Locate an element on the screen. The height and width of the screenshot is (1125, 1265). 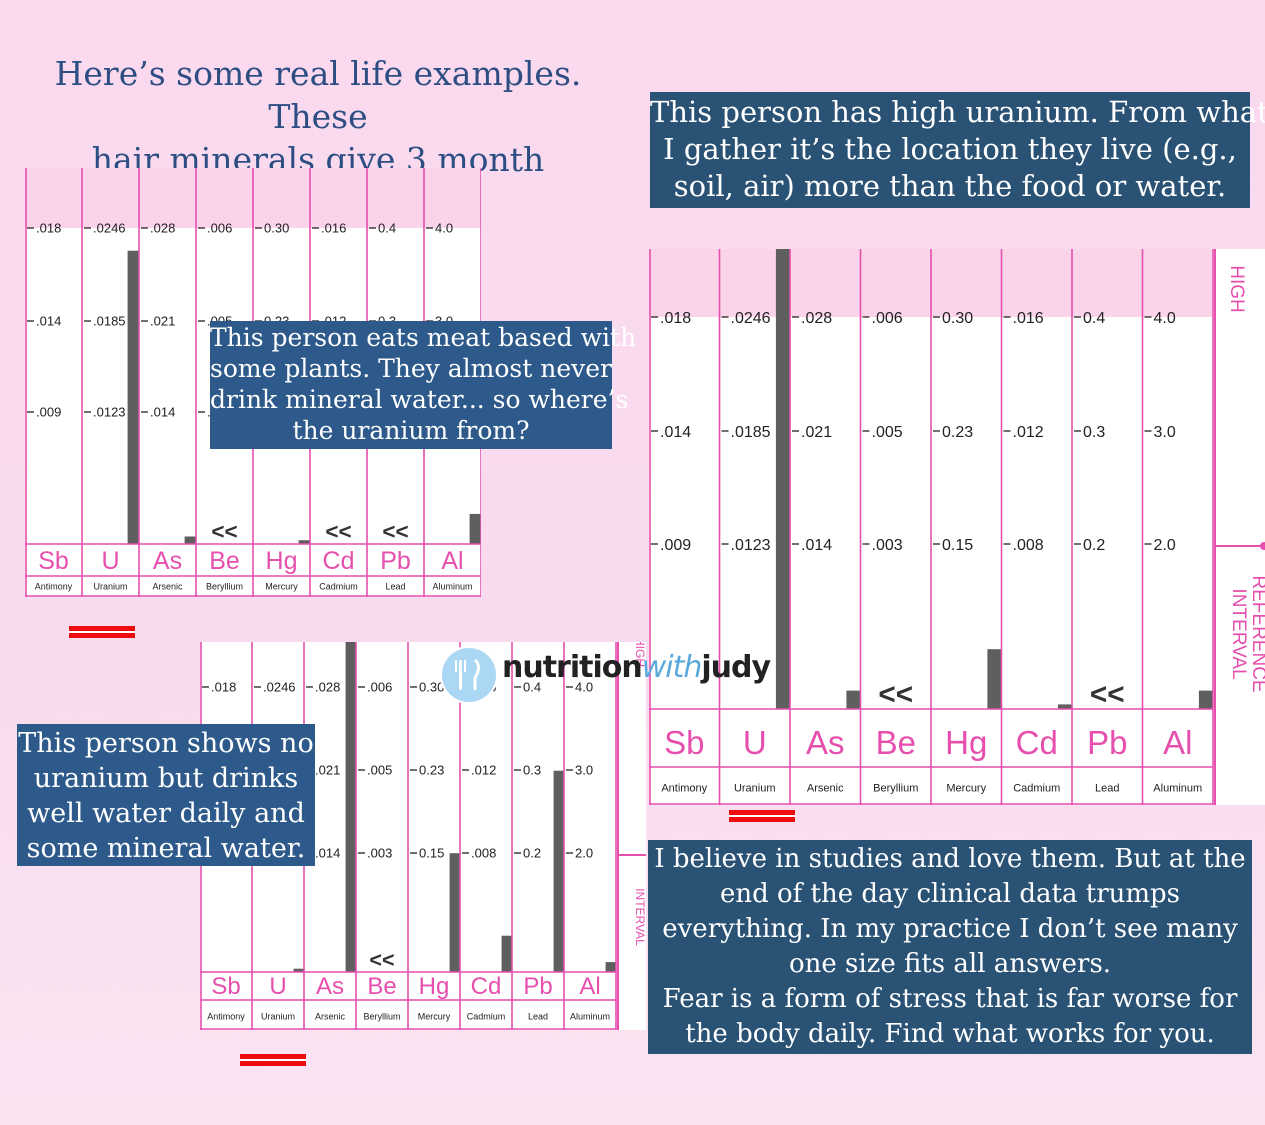
tick-label: 4.0 is located at coordinates (1165, 318).